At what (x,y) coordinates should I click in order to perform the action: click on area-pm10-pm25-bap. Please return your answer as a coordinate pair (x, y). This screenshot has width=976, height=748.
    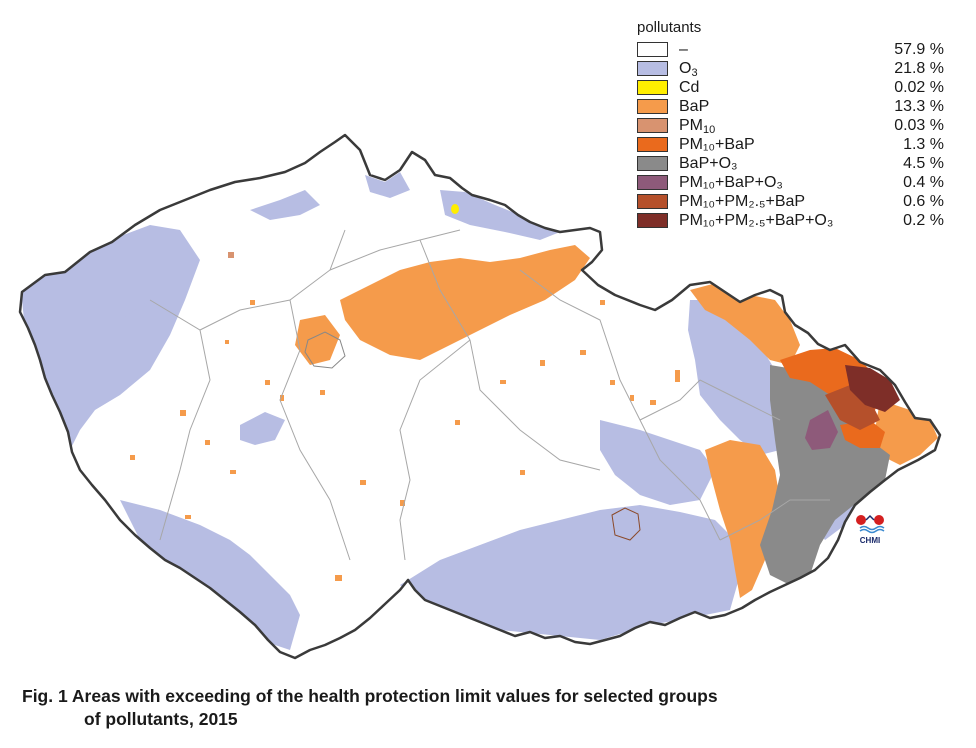
    Looking at the image, I should click on (852, 407).